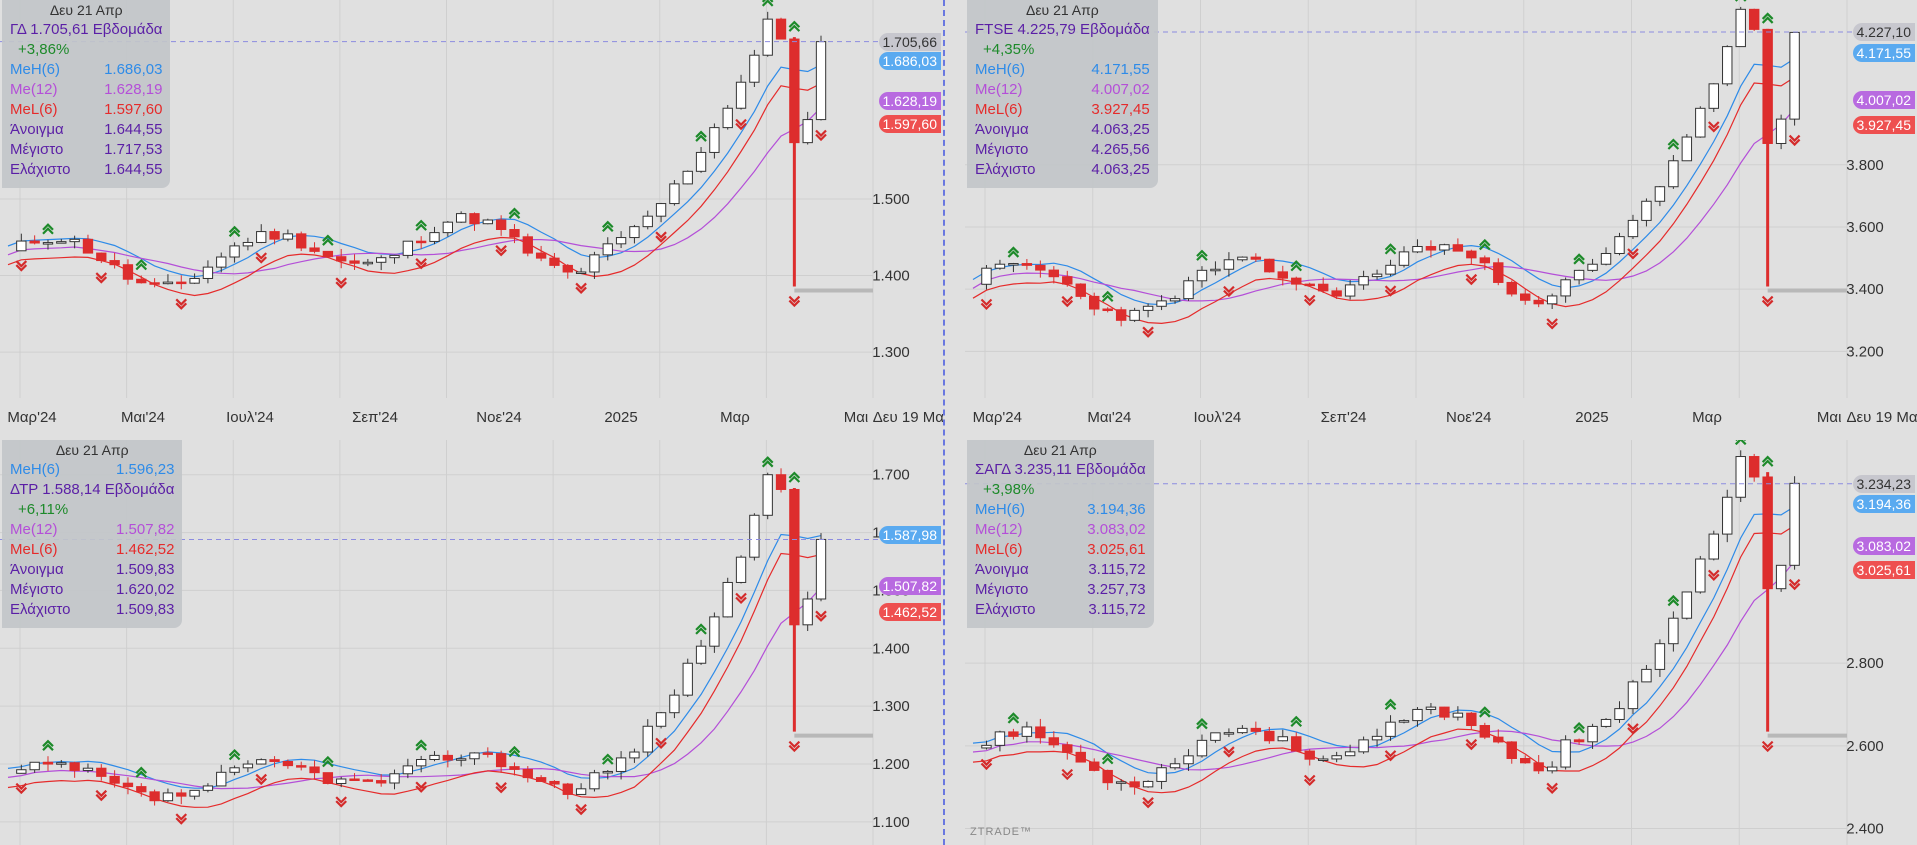  What do you see at coordinates (133, 89) in the screenshot?
I see `legend-value: 1.628,19` at bounding box center [133, 89].